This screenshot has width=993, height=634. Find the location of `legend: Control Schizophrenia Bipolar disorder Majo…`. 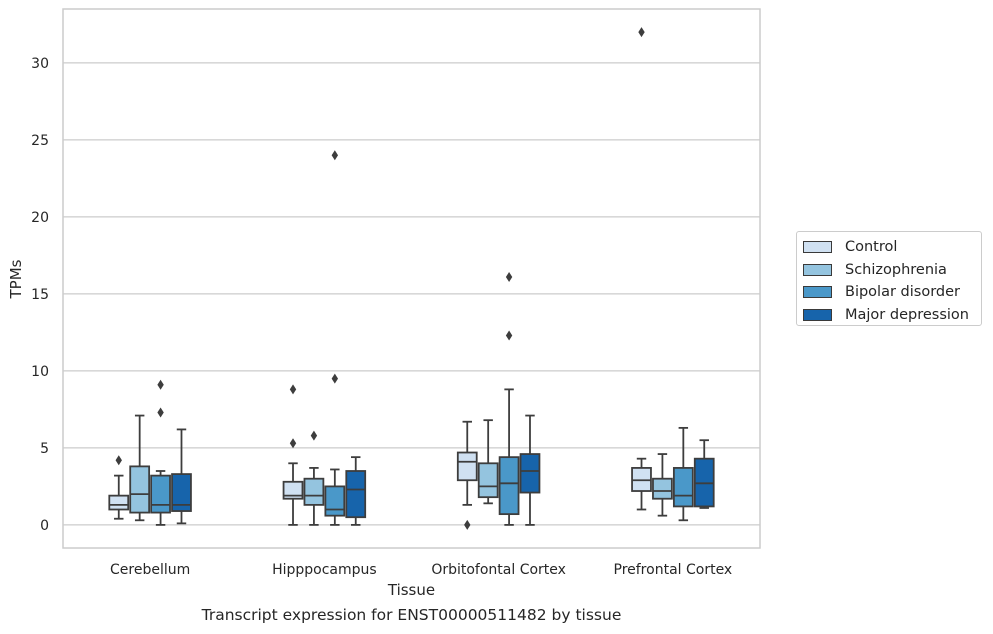

legend: Control Schizophrenia Bipolar disorder Majo… is located at coordinates (889, 278).